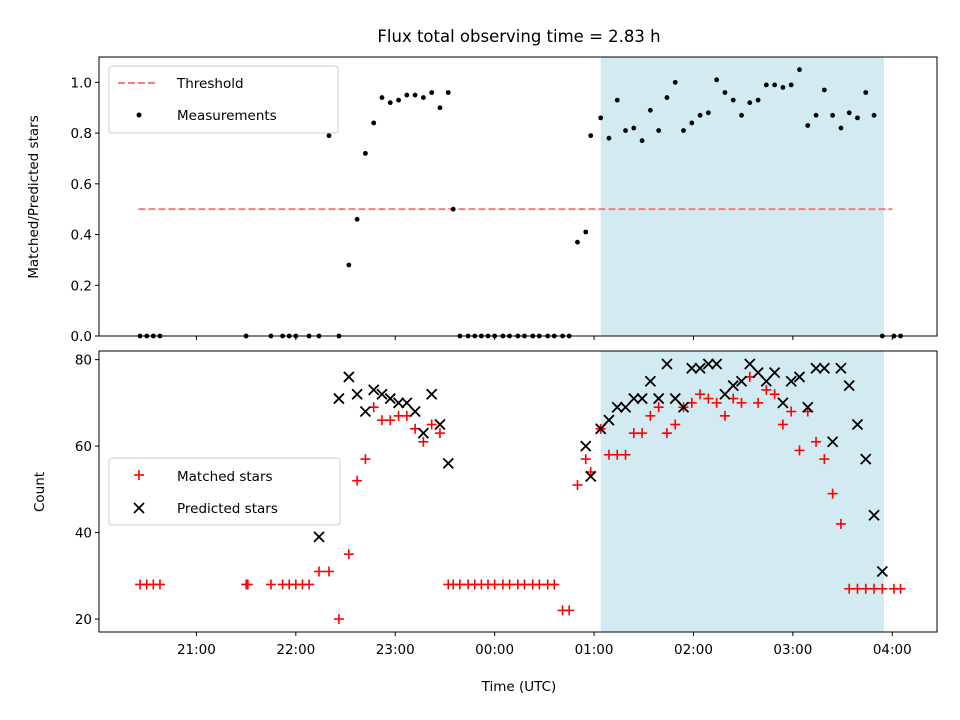 The image size is (960, 720). I want to click on y-tick-label: 60, so click(83, 447).